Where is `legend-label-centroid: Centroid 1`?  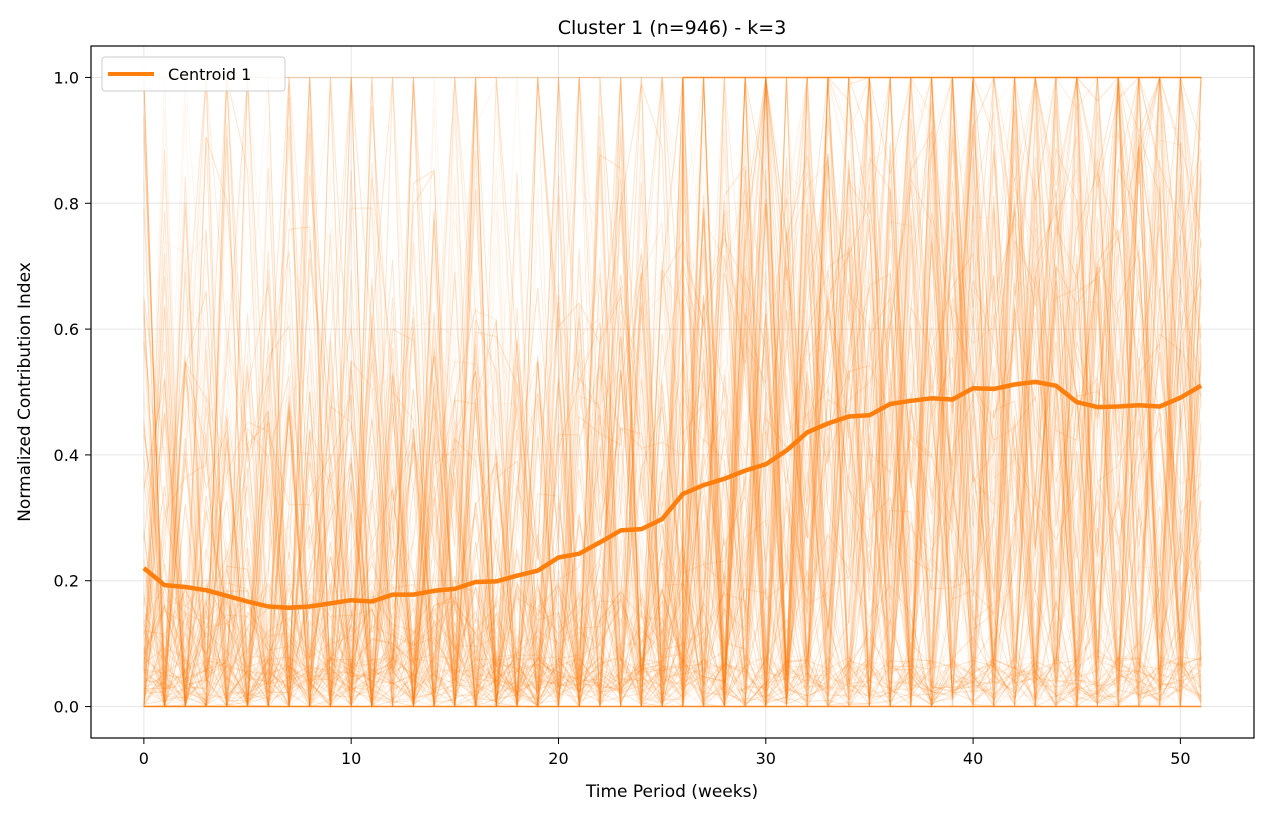
legend-label-centroid: Centroid 1 is located at coordinates (209, 74).